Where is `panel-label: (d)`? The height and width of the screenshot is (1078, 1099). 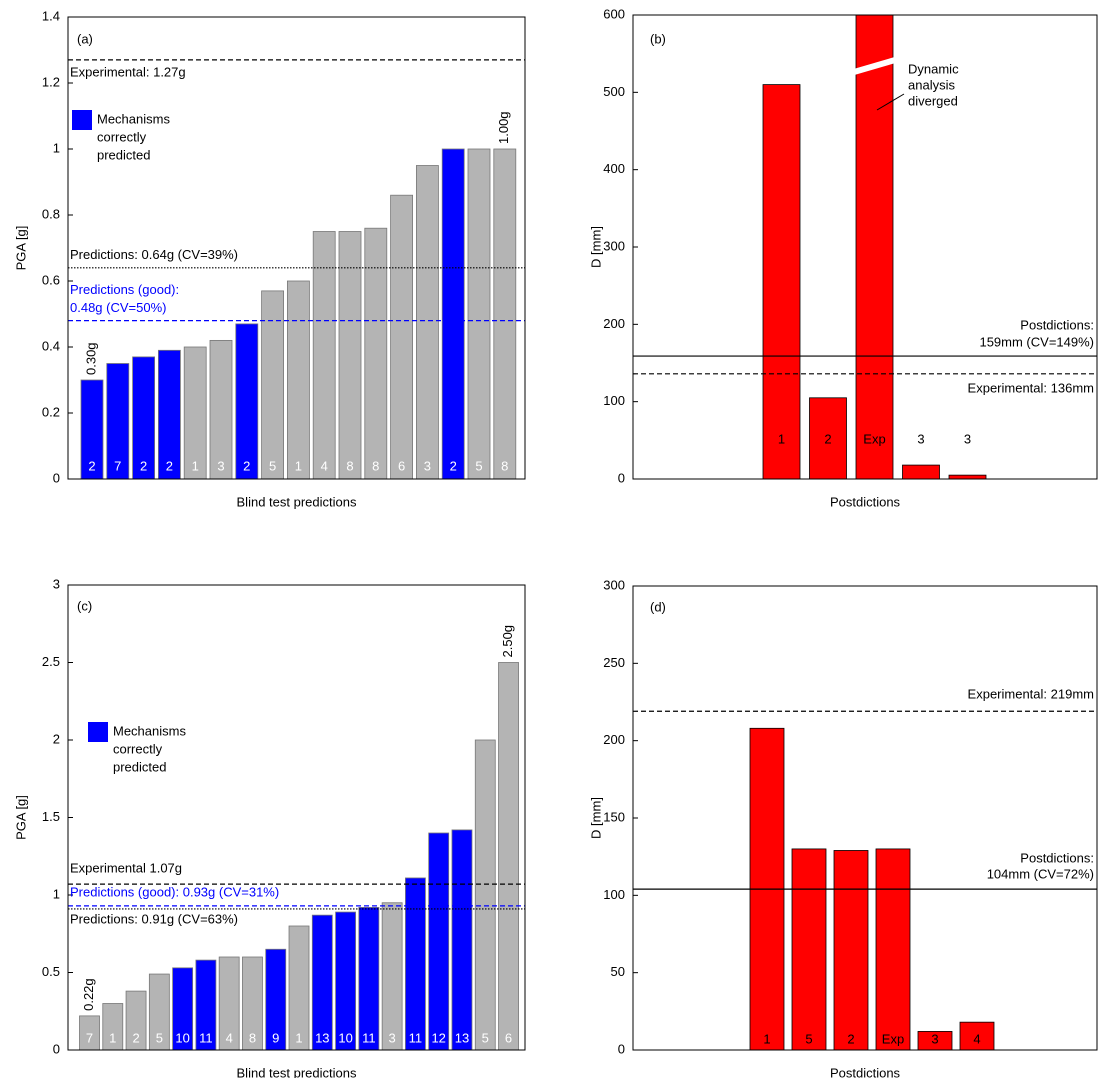 panel-label: (d) is located at coordinates (658, 606).